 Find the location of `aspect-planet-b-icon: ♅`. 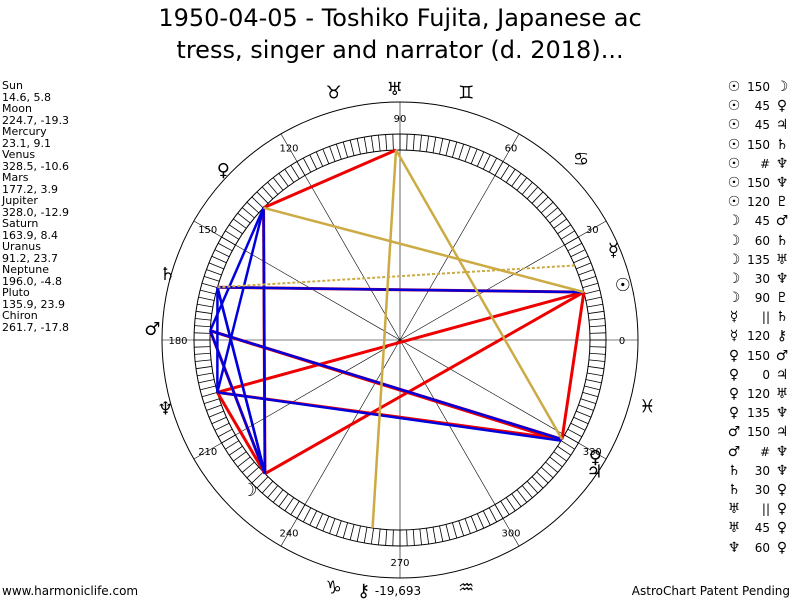

aspect-planet-b-icon: ♅ is located at coordinates (782, 394).